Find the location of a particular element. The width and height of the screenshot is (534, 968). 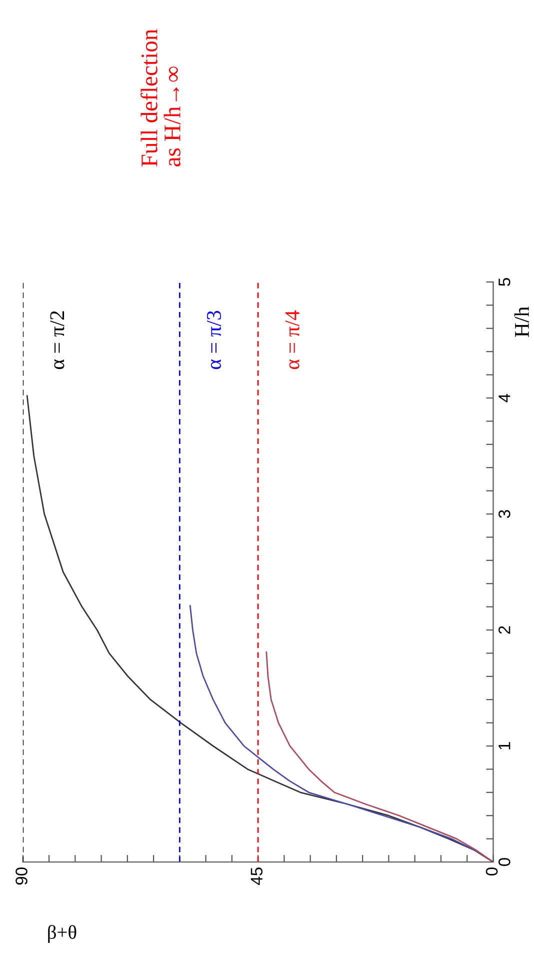

y-tick-label: 5 is located at coordinates (504, 282).